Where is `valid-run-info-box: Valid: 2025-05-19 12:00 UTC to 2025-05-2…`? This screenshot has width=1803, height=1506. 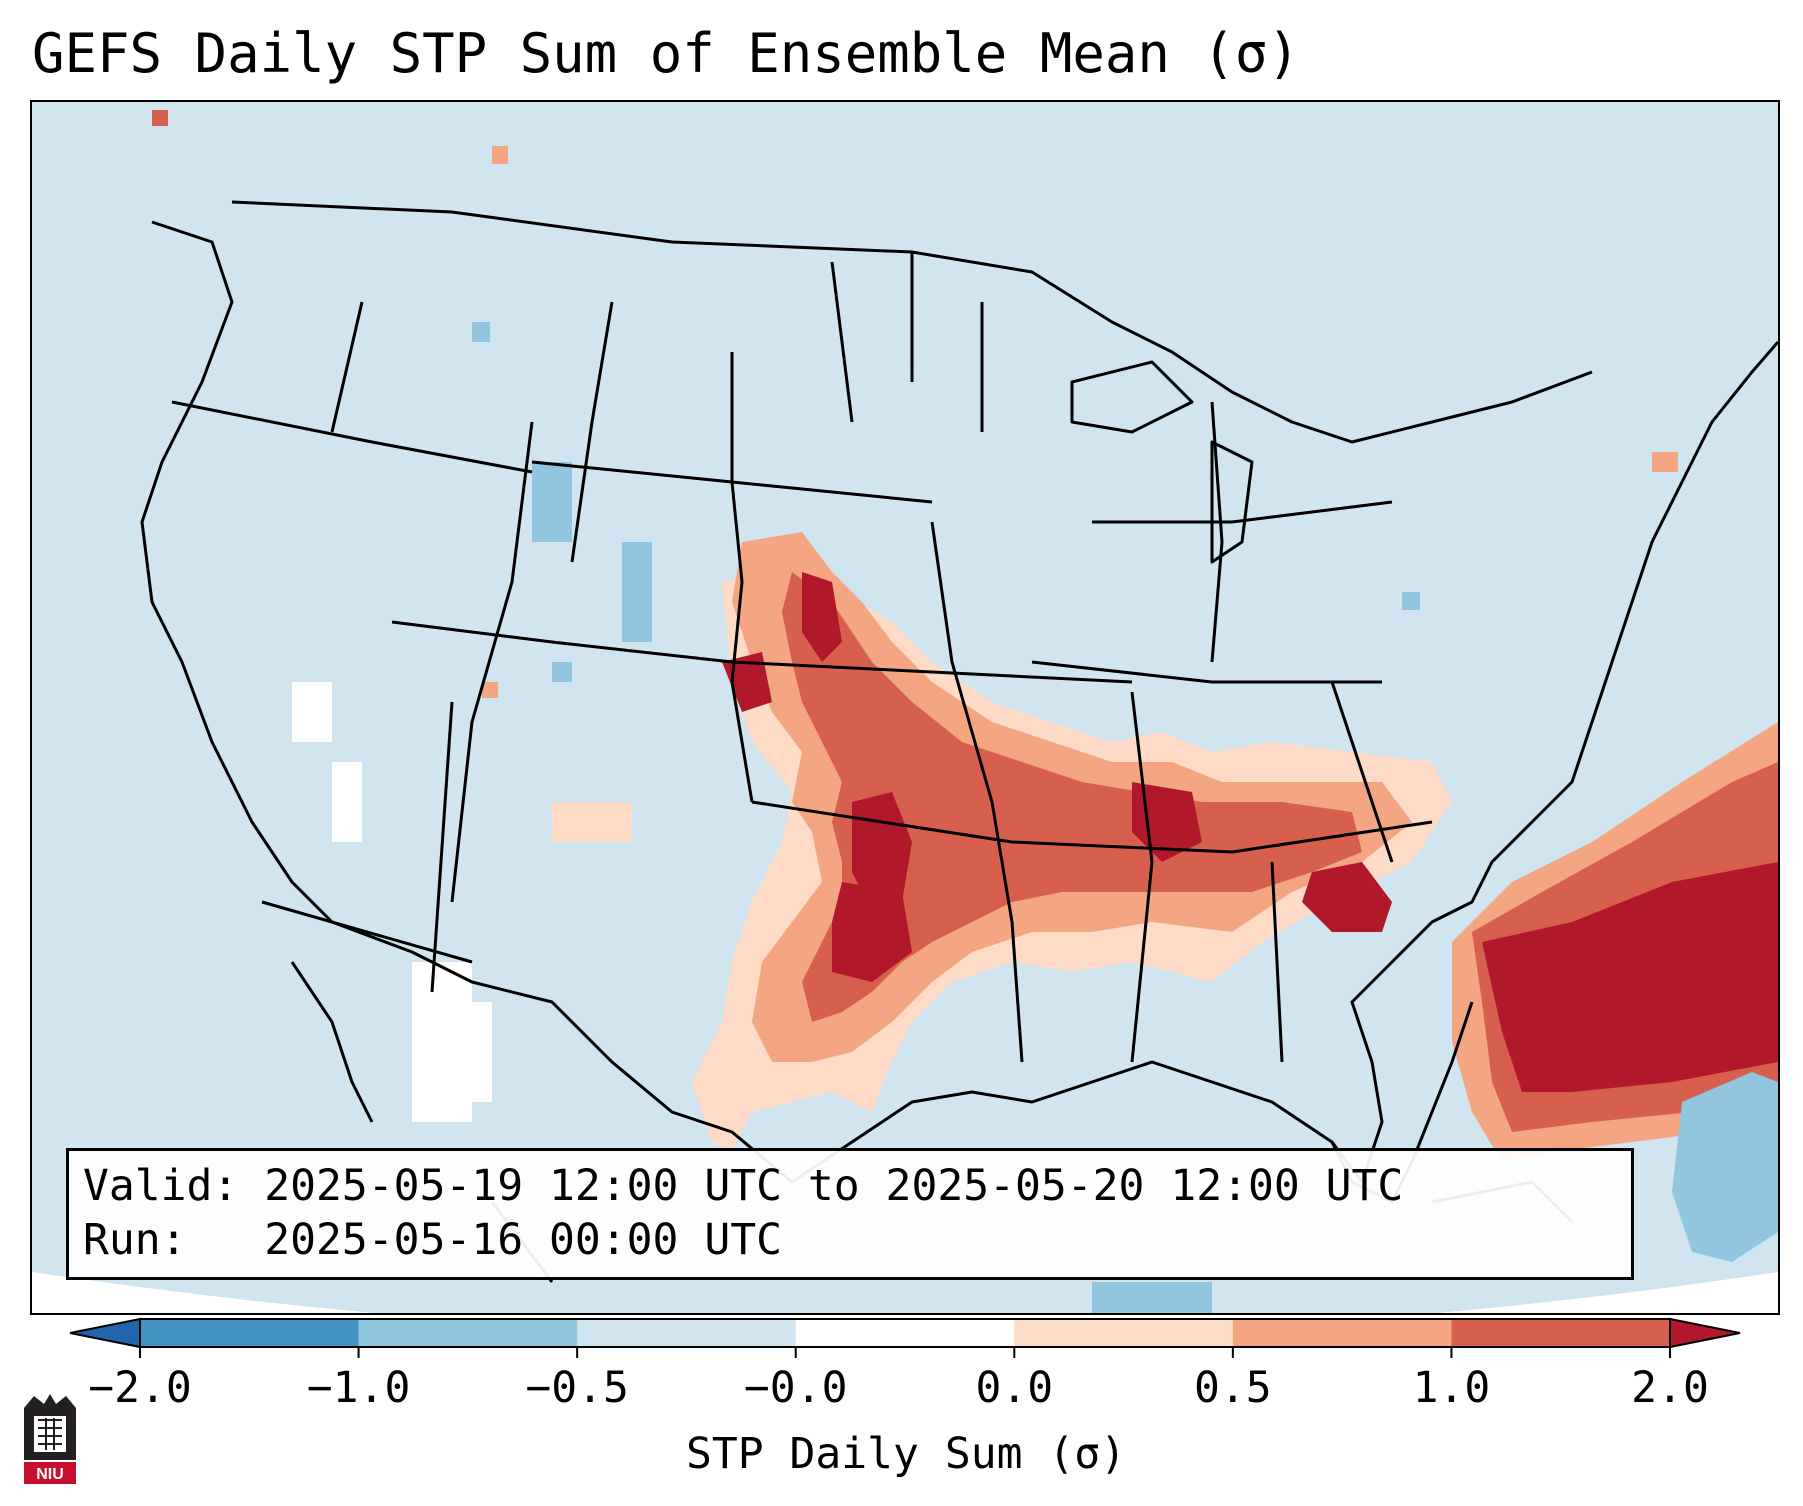 valid-run-info-box: Valid: 2025-05-19 12:00 UTC to 2025-05-2… is located at coordinates (850, 1214).